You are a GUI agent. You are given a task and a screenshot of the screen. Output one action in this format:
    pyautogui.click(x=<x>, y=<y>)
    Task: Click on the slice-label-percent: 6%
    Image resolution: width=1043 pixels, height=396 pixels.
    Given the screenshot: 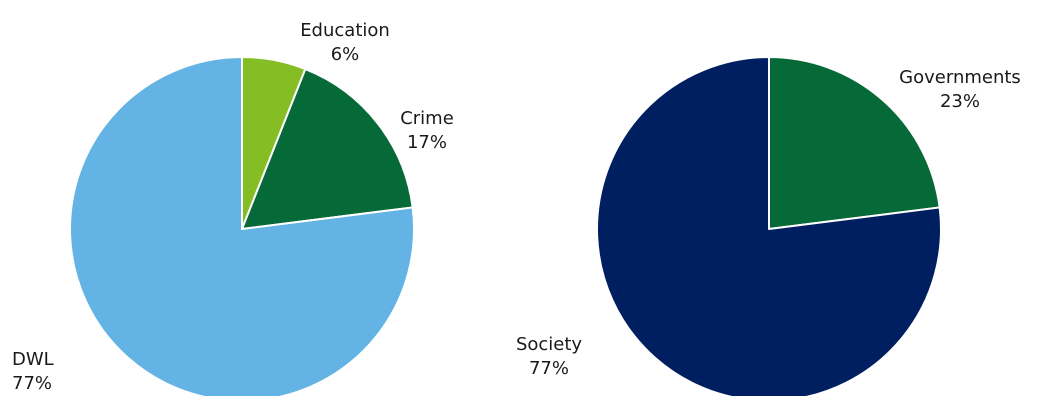 What is the action you would take?
    pyautogui.click(x=345, y=54)
    